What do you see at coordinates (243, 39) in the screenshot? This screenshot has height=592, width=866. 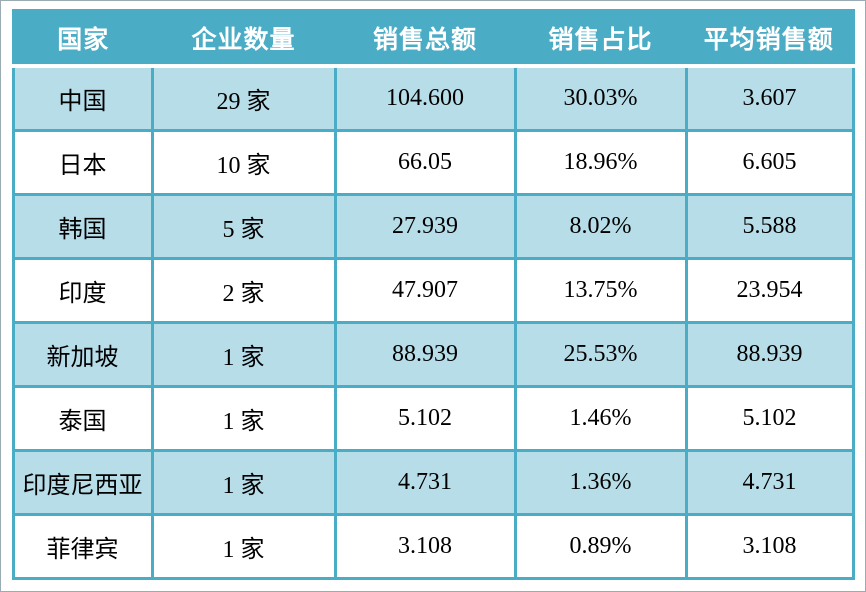 I see `column-header-company-count: 企业数量` at bounding box center [243, 39].